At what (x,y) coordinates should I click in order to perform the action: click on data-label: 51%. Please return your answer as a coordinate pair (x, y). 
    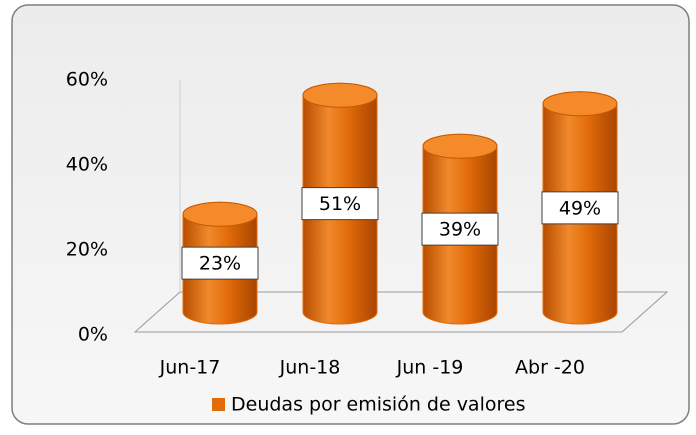
    Looking at the image, I should click on (340, 204).